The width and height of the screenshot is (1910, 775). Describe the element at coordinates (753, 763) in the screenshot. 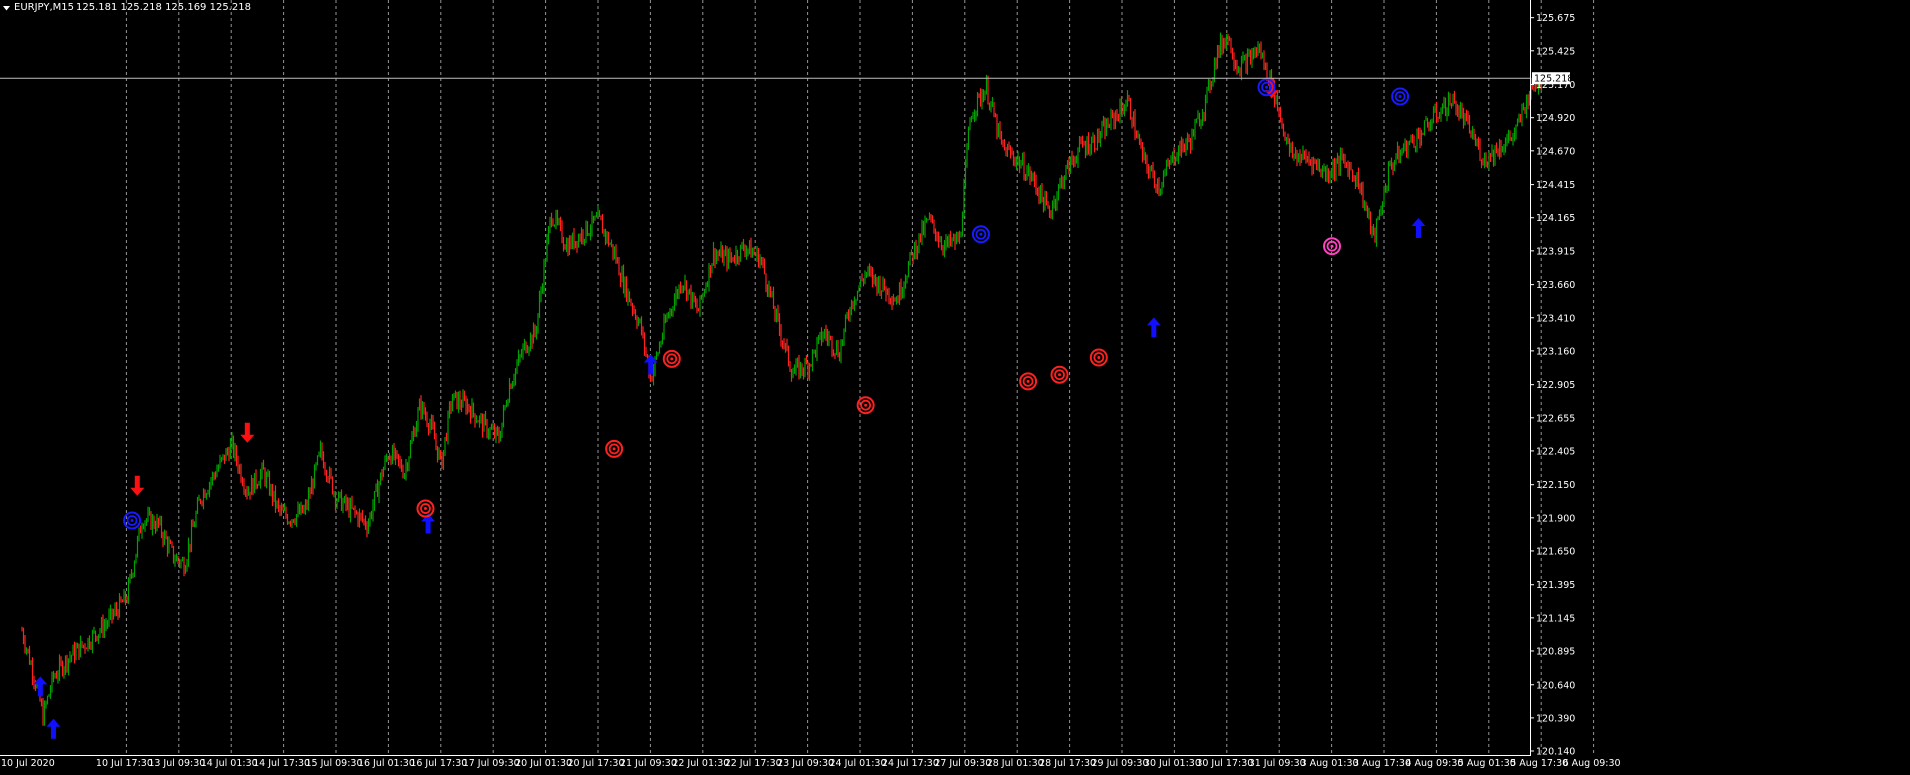

I see `x-tick-label: 22 Jul 17:30` at that location.